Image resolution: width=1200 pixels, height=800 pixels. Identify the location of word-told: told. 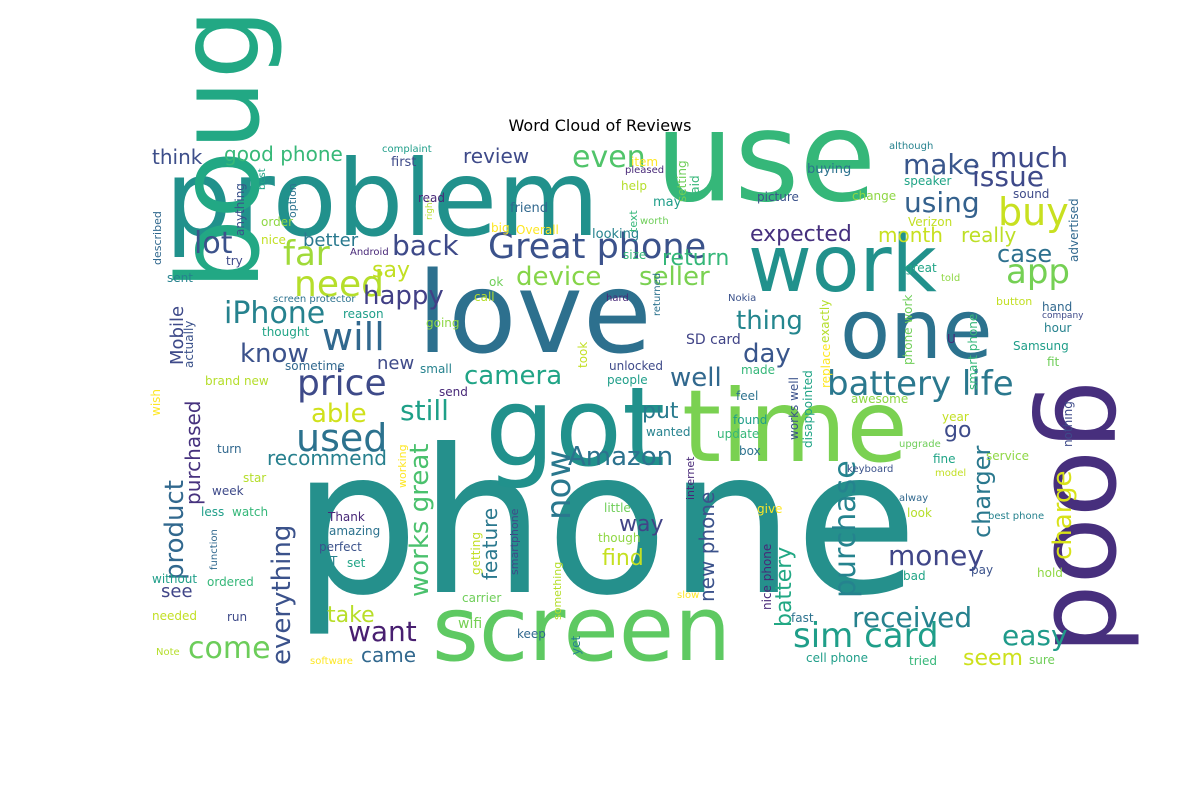
(950, 278).